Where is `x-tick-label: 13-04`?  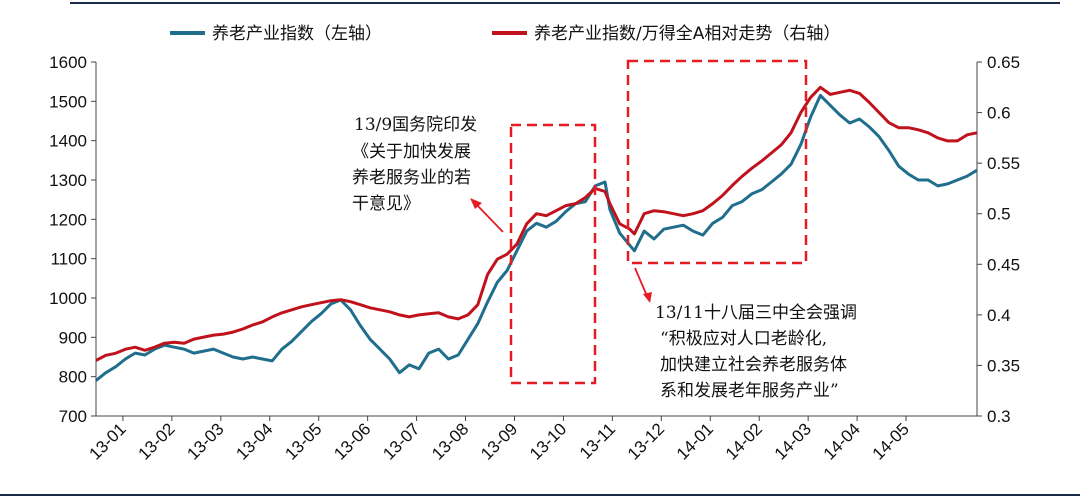 x-tick-label: 13-04 is located at coordinates (254, 441).